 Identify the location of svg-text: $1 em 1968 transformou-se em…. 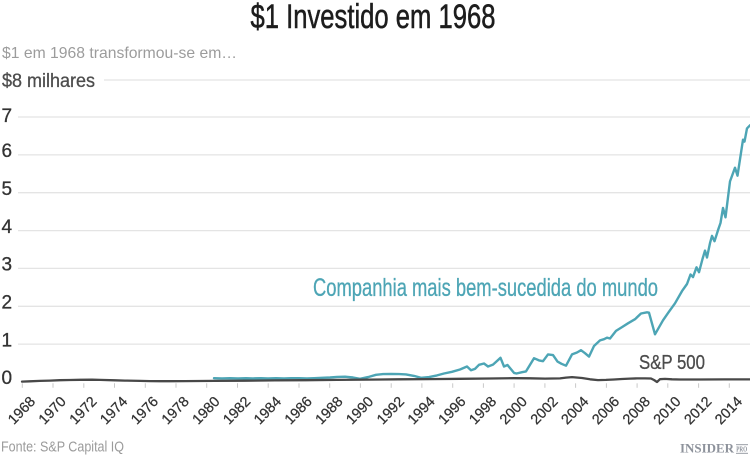
(119, 53).